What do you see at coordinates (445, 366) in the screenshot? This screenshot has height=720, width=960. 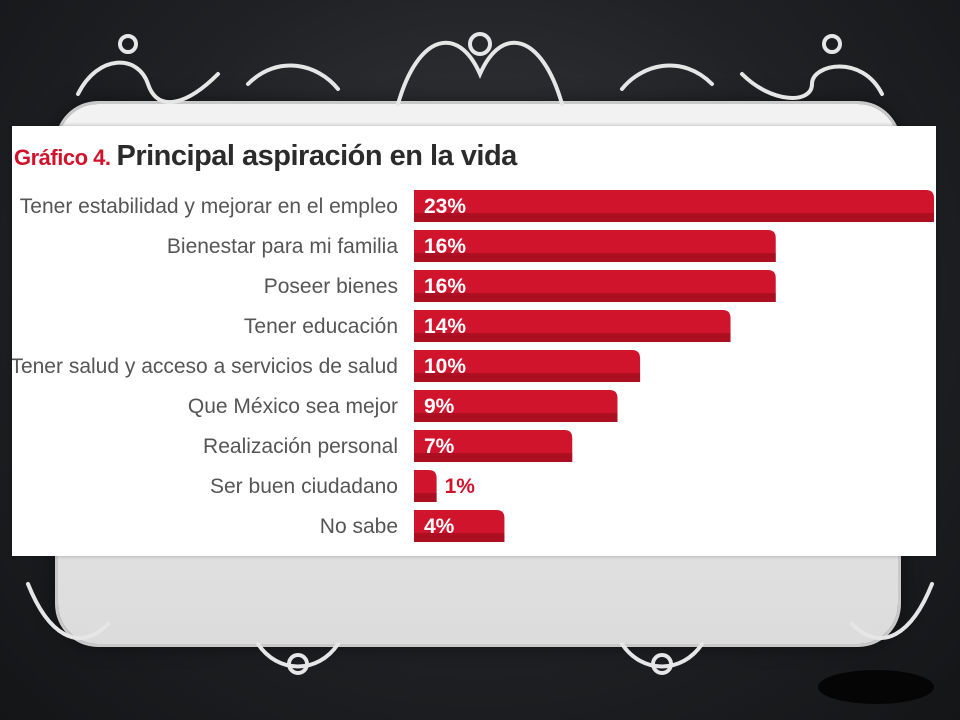 I see `value-label: 10%` at bounding box center [445, 366].